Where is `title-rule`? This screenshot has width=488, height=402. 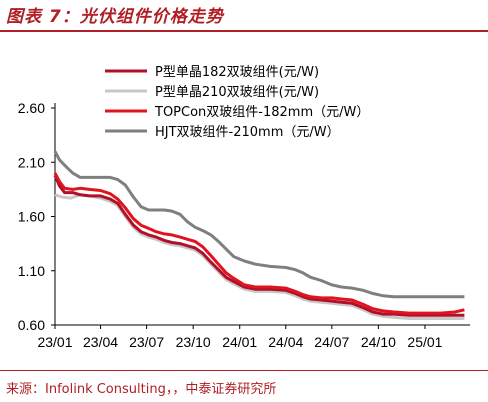
title-rule is located at coordinates (244, 31).